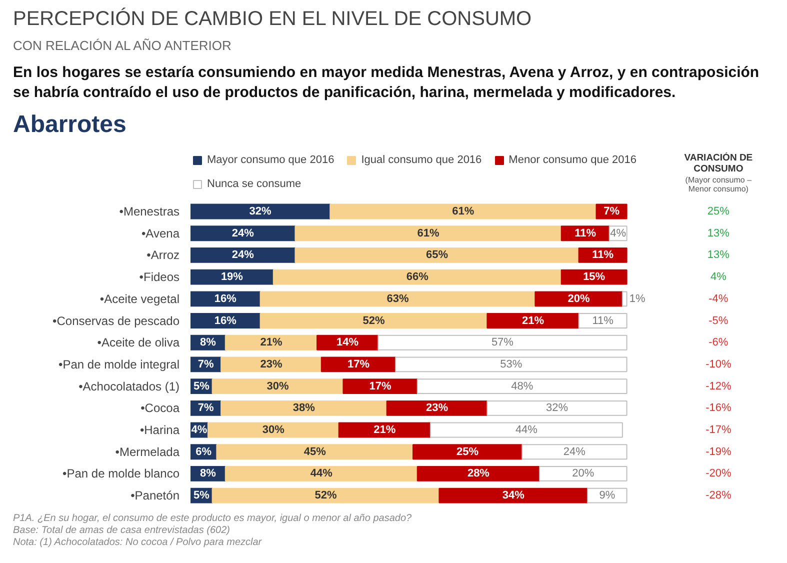 The height and width of the screenshot is (563, 787). I want to click on data-label: 48%, so click(522, 386).